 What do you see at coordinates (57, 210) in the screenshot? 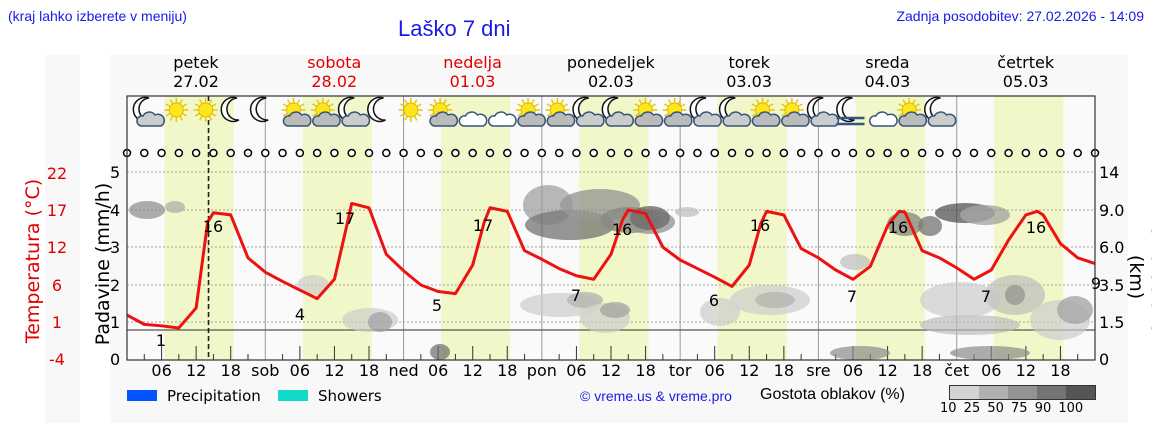
I see `temp-tick: 17` at bounding box center [57, 210].